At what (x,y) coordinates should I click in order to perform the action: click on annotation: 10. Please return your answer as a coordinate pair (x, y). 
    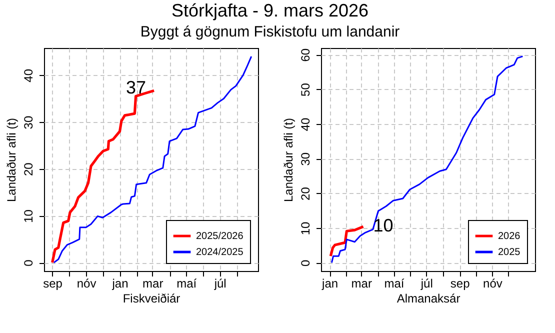
    Looking at the image, I should click on (383, 226).